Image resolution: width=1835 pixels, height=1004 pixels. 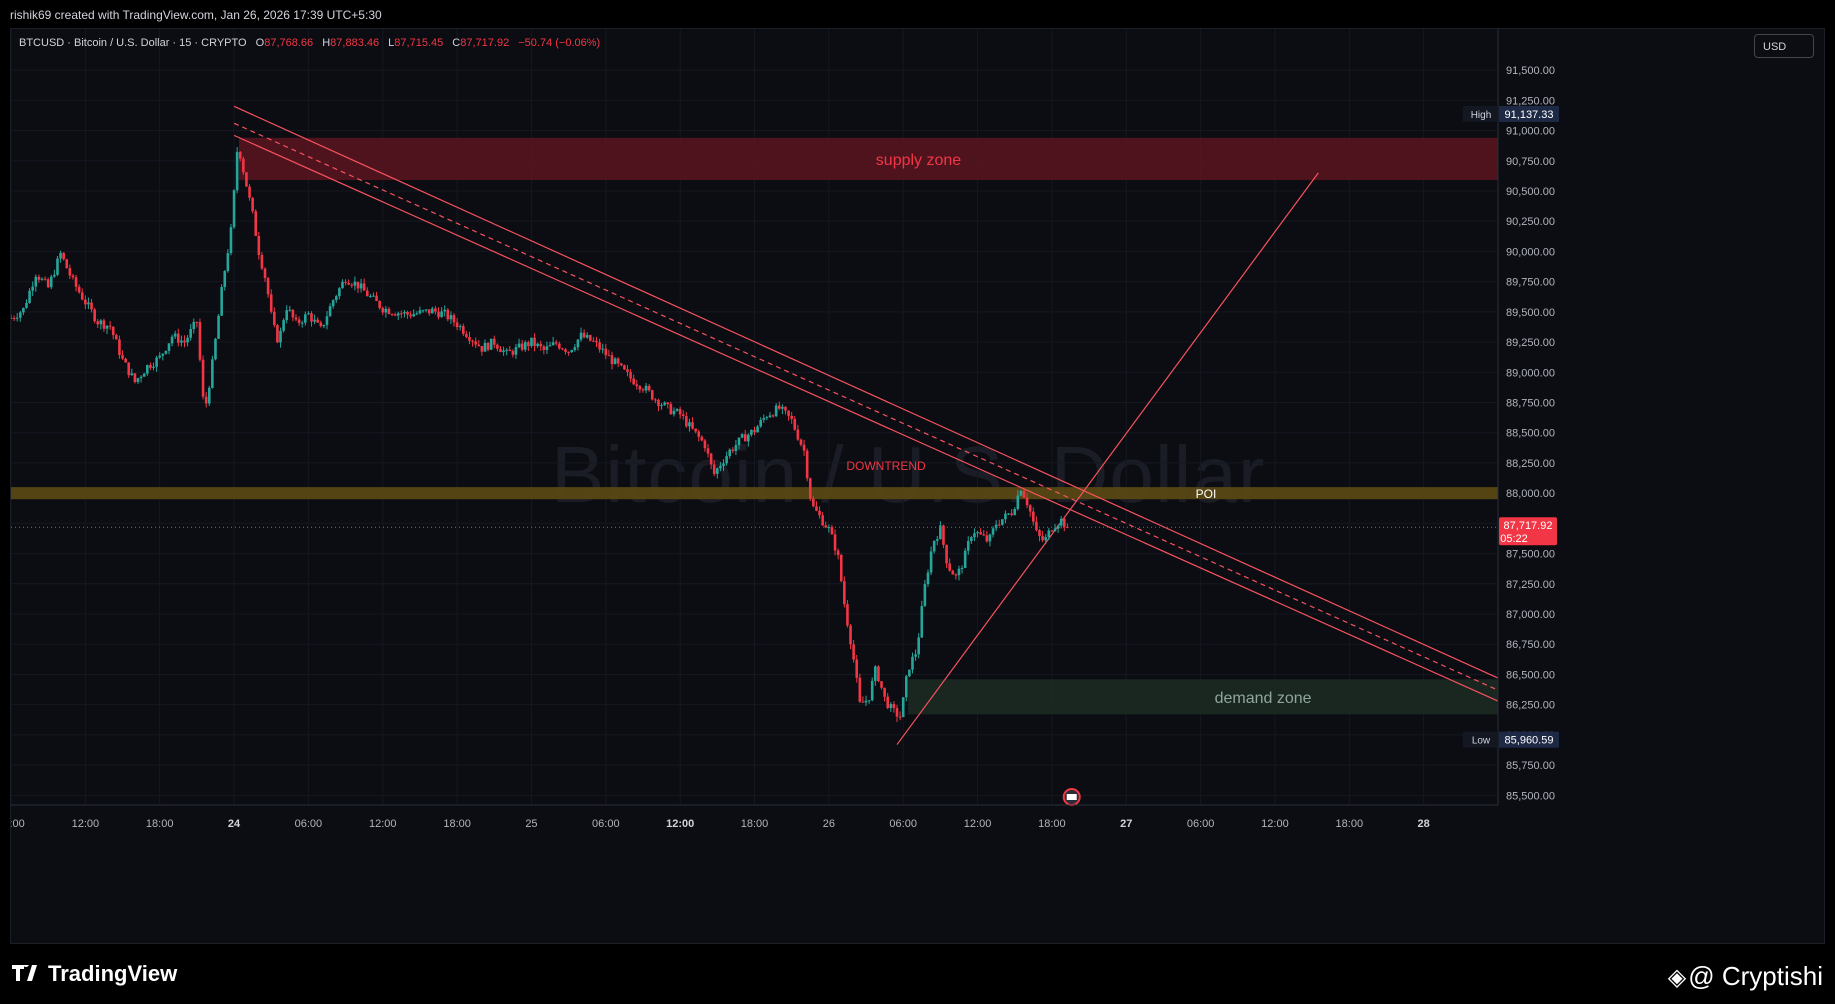 What do you see at coordinates (1784, 46) in the screenshot?
I see `currency-button: USD` at bounding box center [1784, 46].